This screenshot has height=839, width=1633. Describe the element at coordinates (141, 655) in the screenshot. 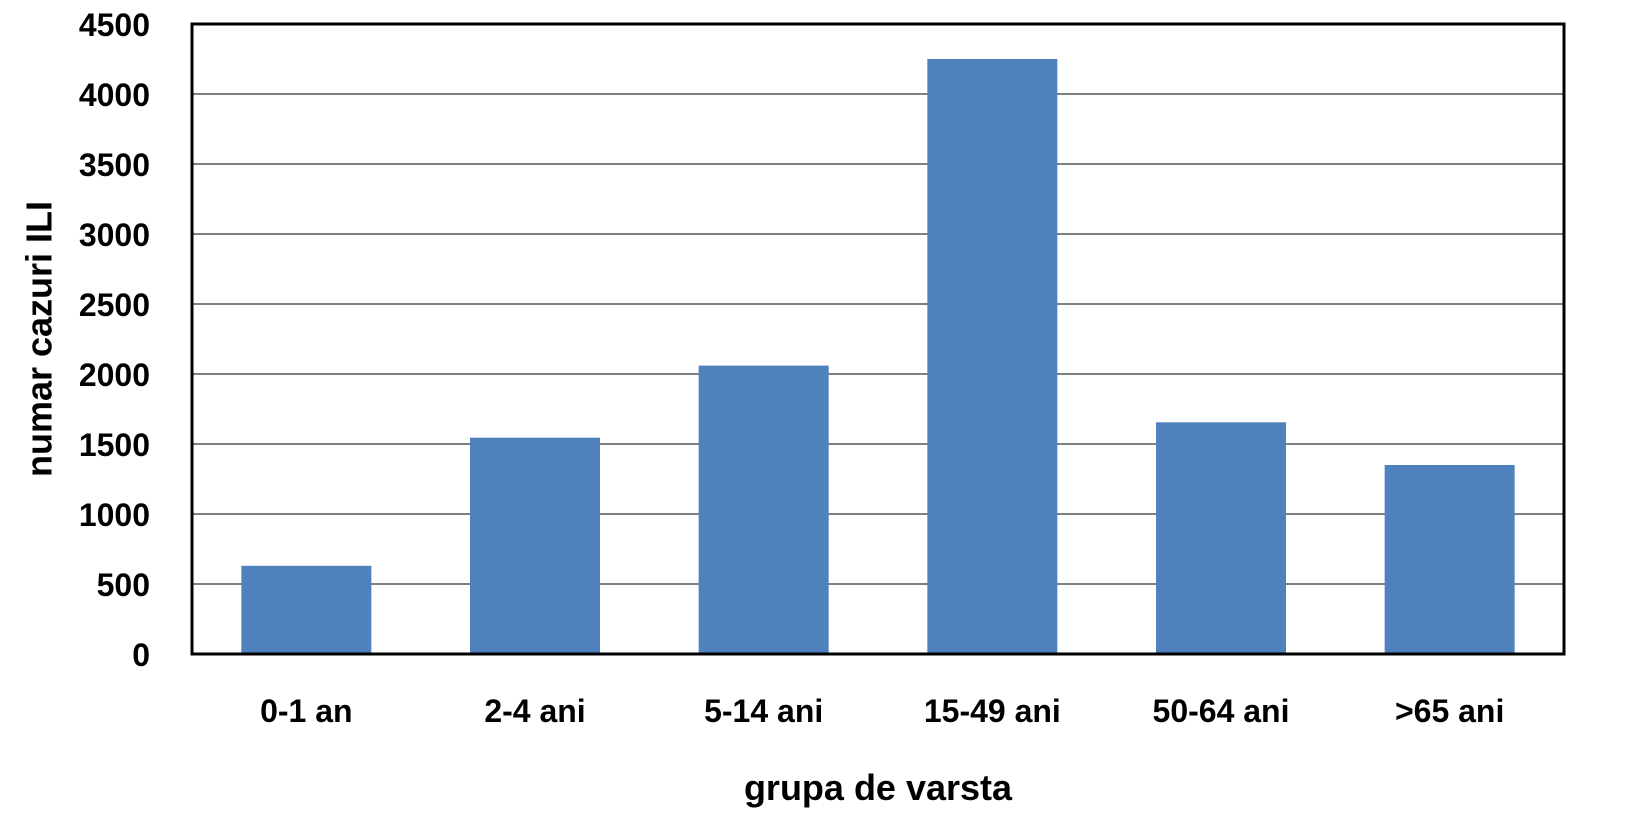

I see `y-tick-label: 0` at that location.